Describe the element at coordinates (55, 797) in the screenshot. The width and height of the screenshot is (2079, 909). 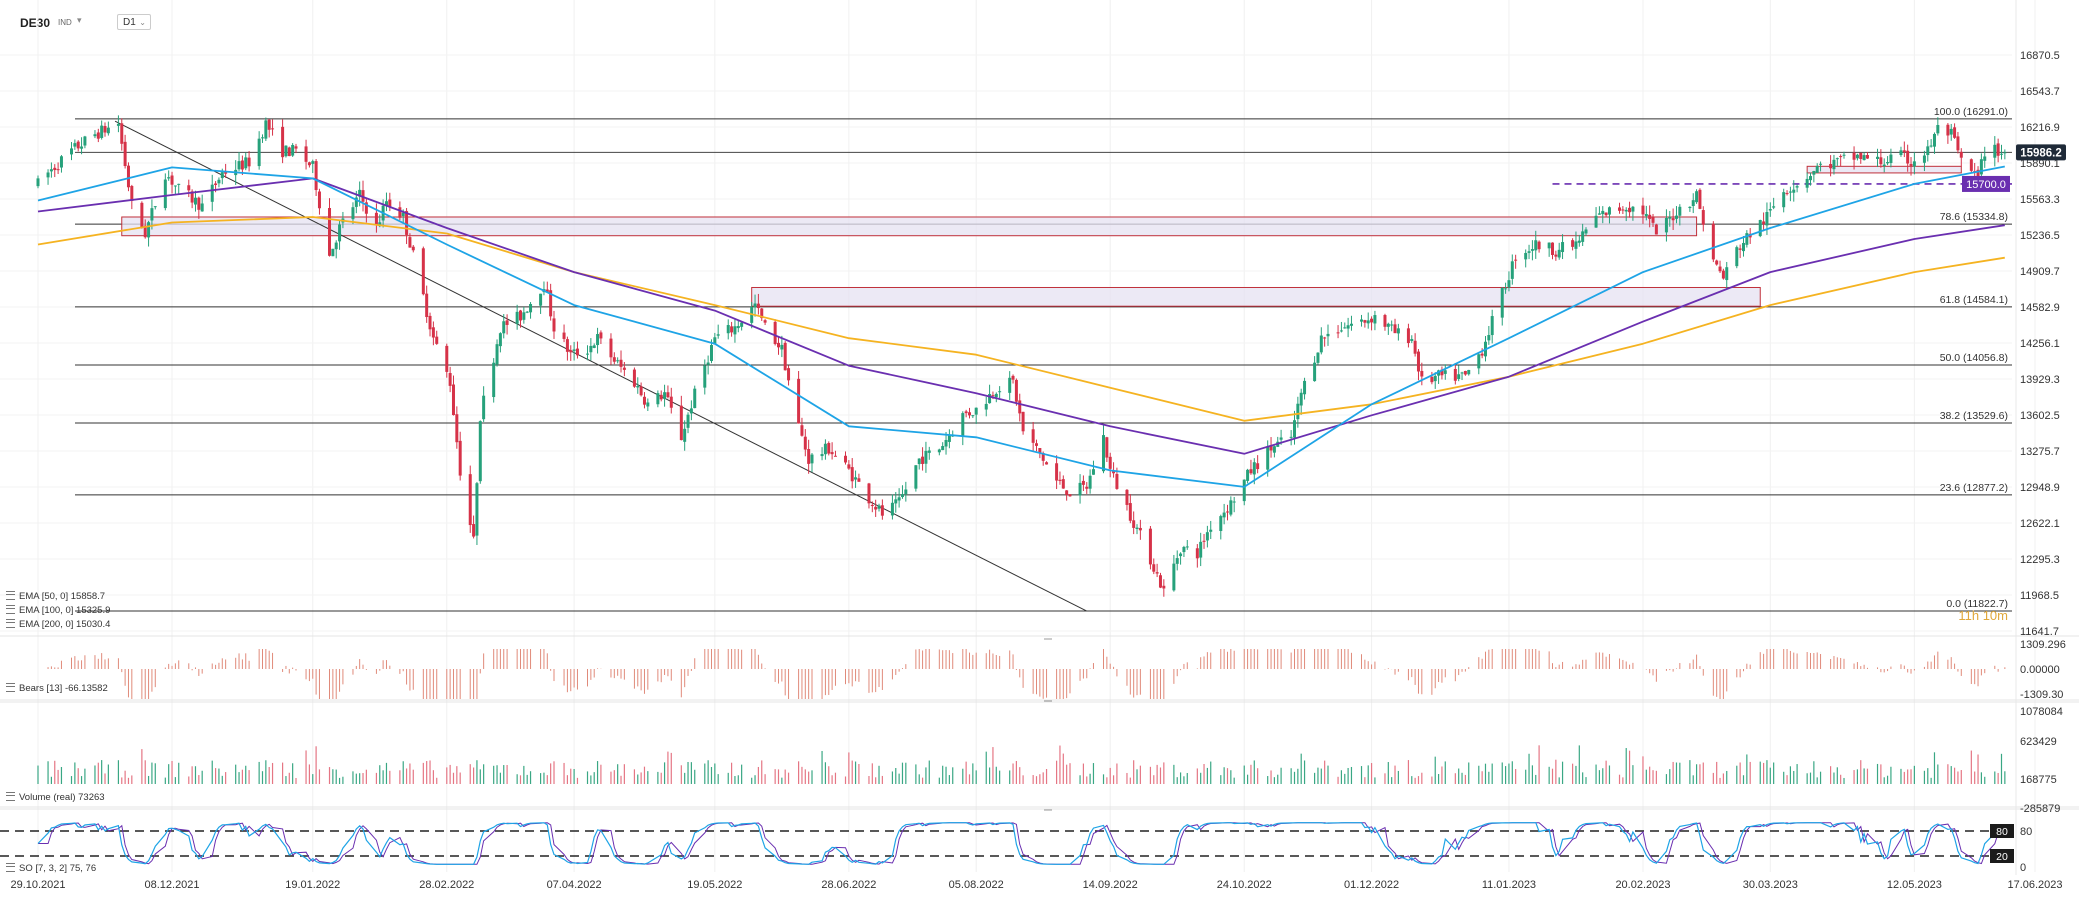
I see `volume-legend: Volume (real) 73263` at that location.